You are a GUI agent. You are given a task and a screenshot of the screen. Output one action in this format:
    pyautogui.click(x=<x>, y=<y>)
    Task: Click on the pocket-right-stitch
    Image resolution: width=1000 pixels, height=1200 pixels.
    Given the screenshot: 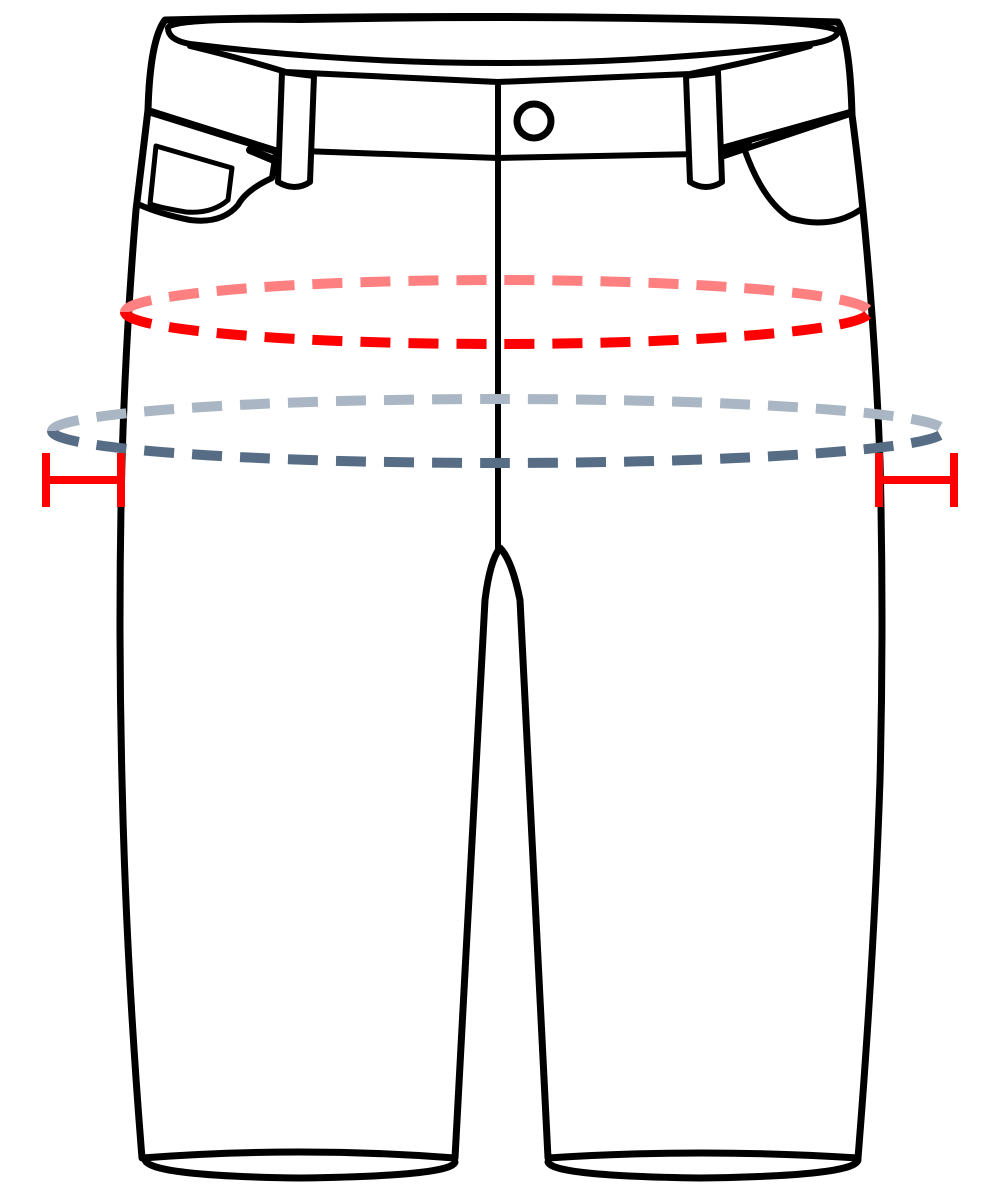 What is the action you would take?
    pyautogui.click(x=736, y=146)
    